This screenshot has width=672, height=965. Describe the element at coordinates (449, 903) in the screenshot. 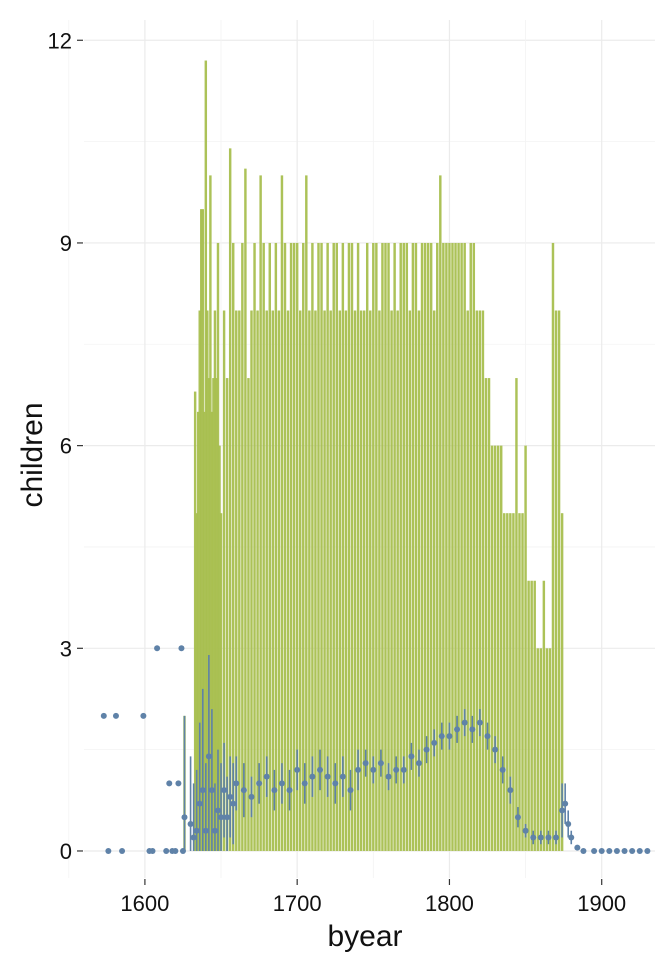

I see `x-tick-label: 1800` at that location.